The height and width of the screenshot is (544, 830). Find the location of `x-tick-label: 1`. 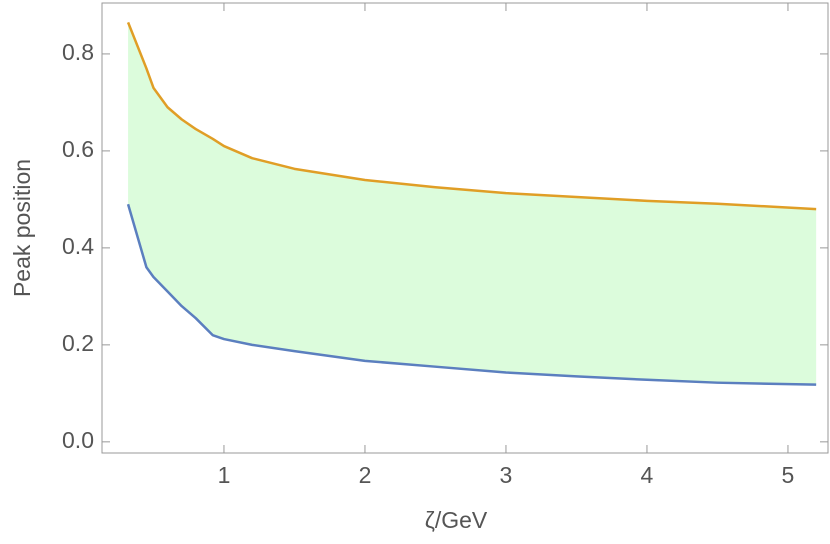

x-tick-label: 1 is located at coordinates (224, 475).